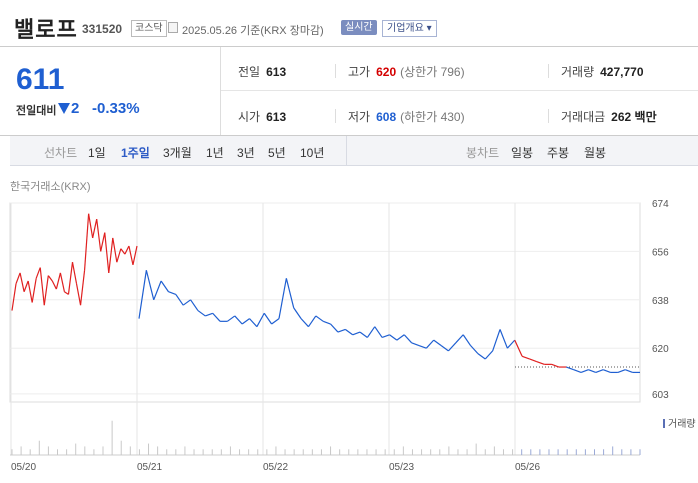 This screenshot has width=698, height=483. I want to click on open-price: 시가 613, so click(262, 117).